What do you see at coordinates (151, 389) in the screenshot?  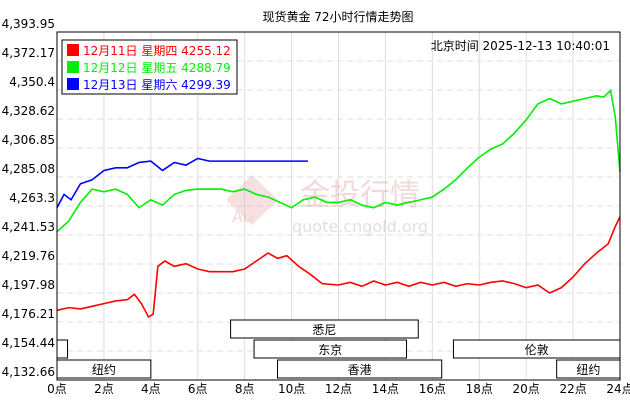 I see `x-tick-label: 4点` at bounding box center [151, 389].